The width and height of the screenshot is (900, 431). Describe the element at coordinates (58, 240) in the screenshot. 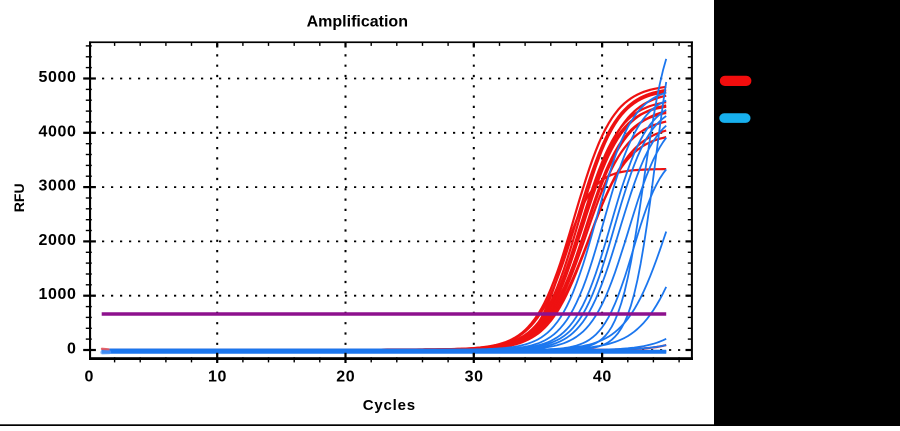

I see `svg-text: 2000` at that location.